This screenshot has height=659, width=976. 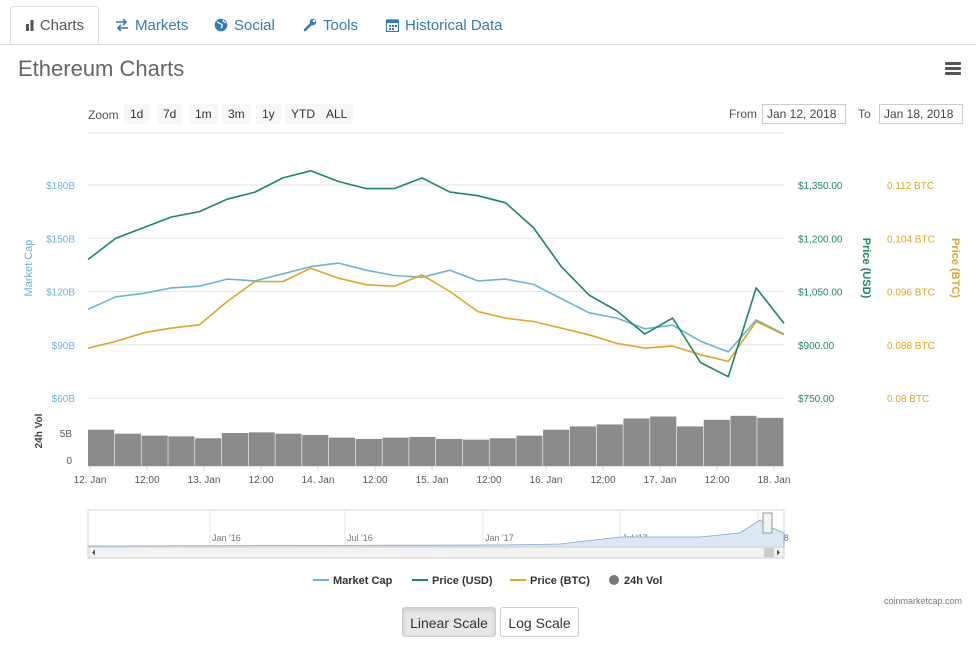 I want to click on volume-tick-label: 5B, so click(x=66, y=434).